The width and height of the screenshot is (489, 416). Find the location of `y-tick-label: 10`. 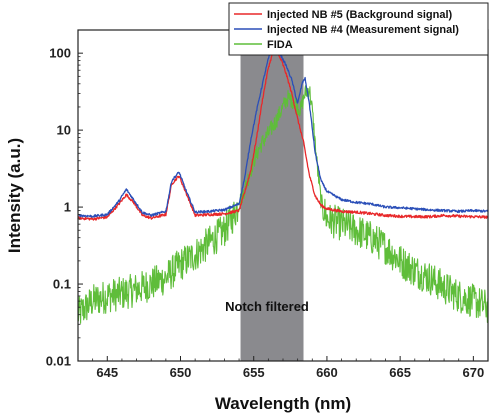

y-tick-label: 10 is located at coordinates (64, 130).